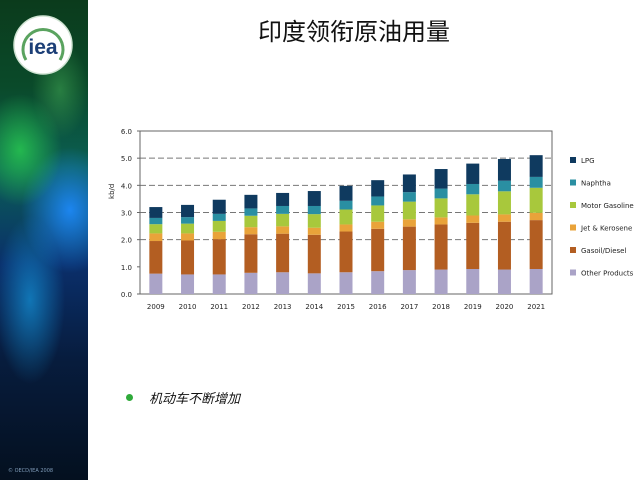  I want to click on iea-logo: iea, so click(43, 45).